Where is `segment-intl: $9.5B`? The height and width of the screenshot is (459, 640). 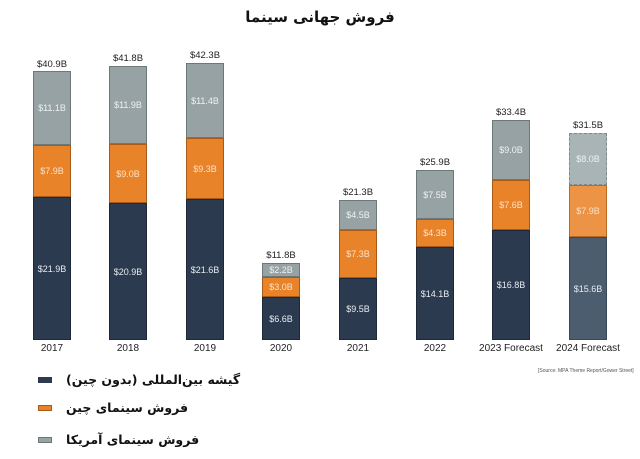 segment-intl: $9.5B is located at coordinates (358, 309).